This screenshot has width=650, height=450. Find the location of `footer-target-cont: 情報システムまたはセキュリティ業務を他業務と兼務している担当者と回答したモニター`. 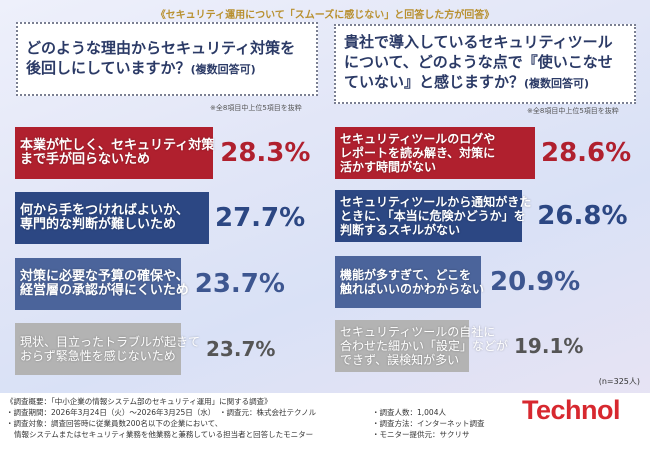

footer-target-cont: 情報システムまたはセキュリティ業務を他業務と兼務している担当者と回答したモニター is located at coordinates (164, 434).